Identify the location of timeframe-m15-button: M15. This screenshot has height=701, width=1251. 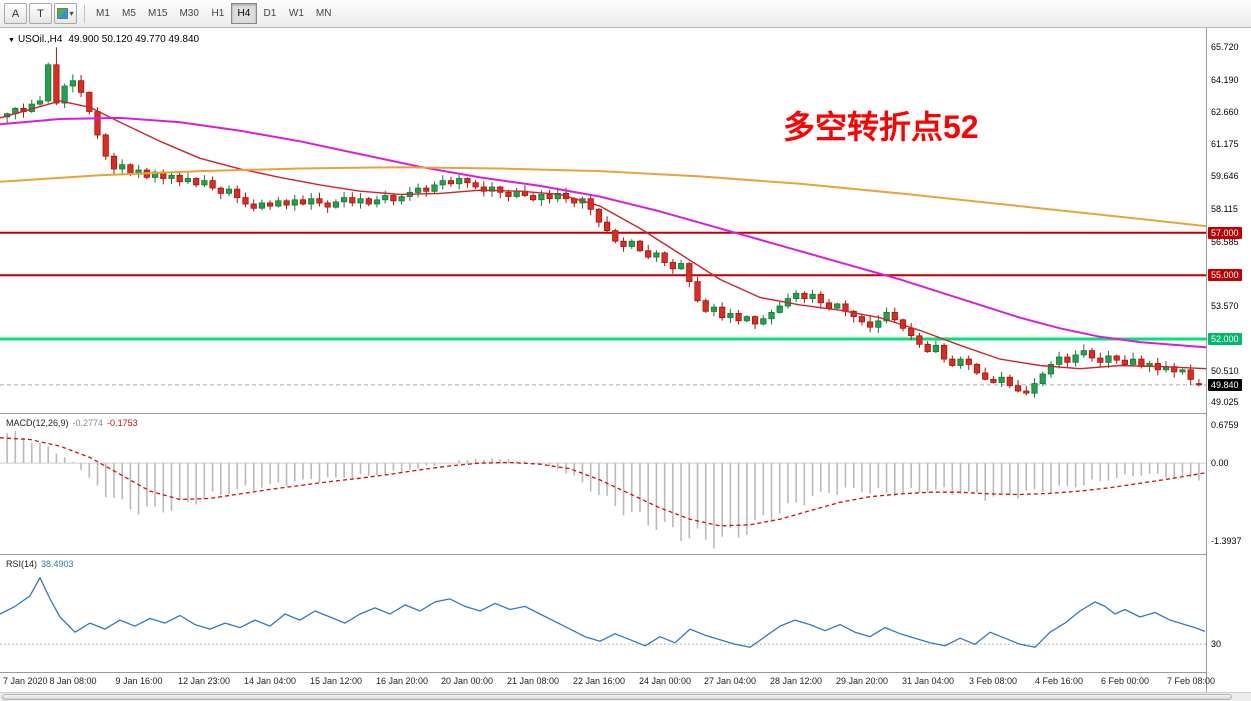
(157, 13).